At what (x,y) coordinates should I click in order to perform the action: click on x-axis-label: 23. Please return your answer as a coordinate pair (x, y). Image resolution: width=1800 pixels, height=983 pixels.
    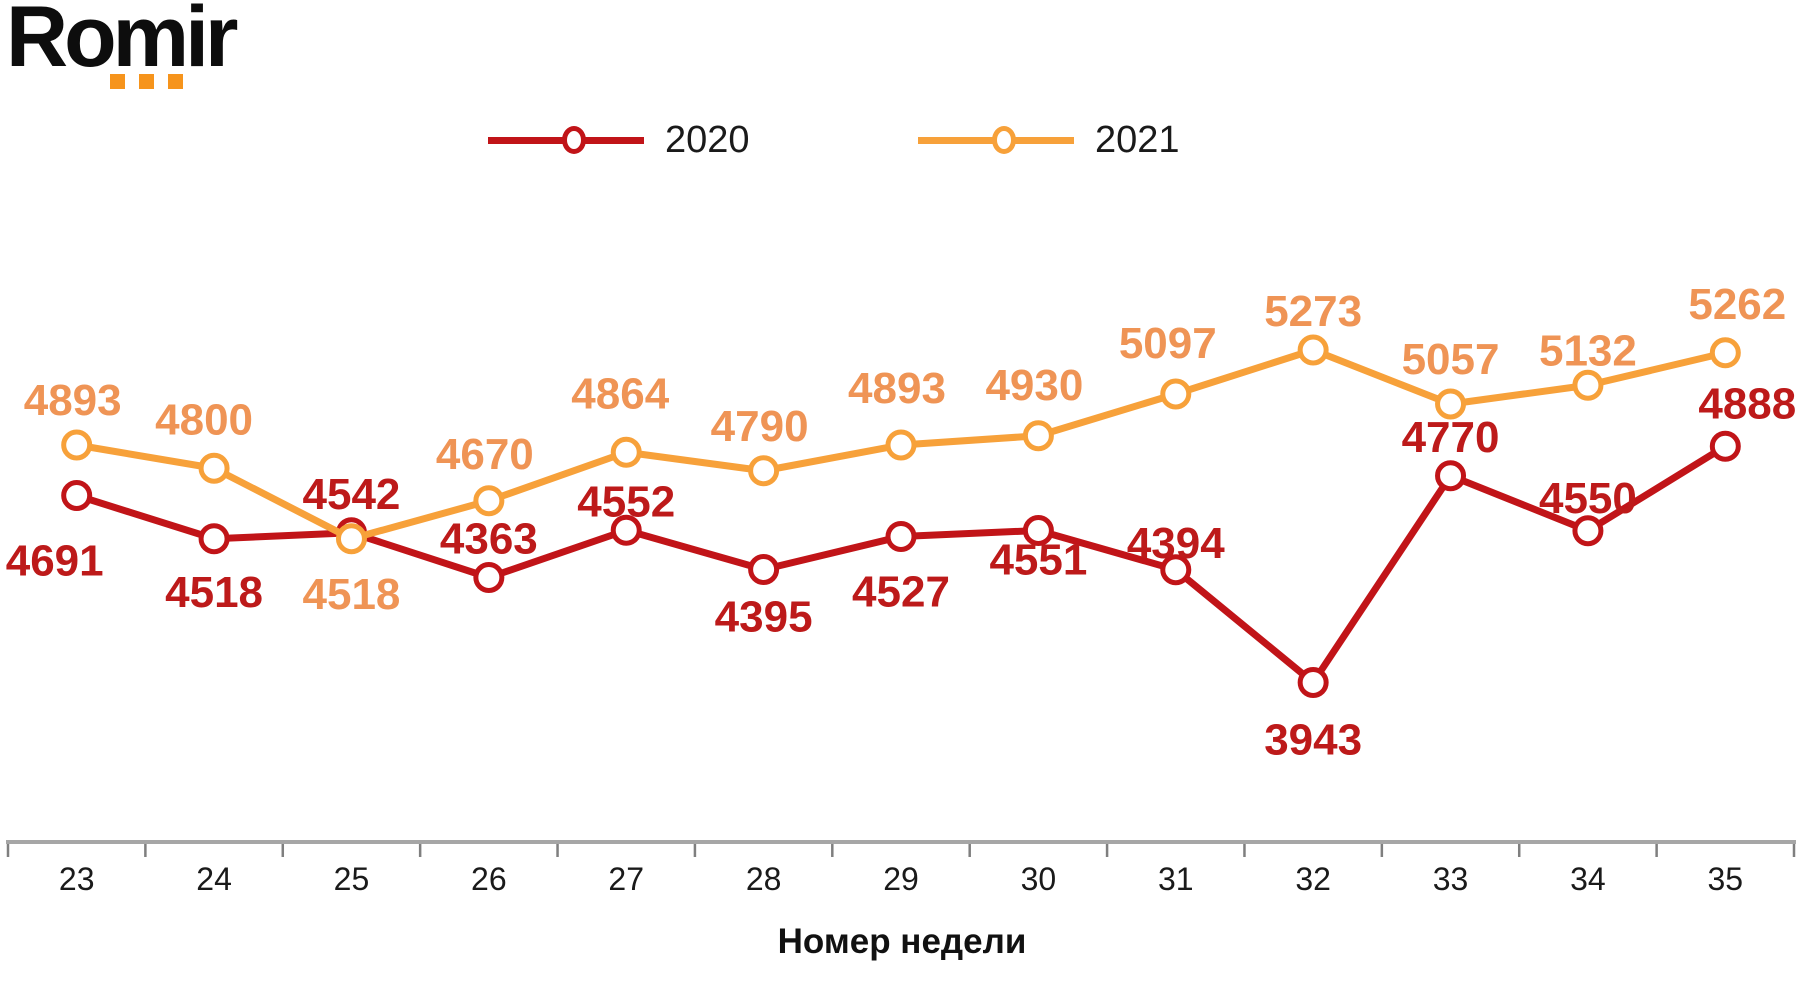
    Looking at the image, I should click on (77, 879).